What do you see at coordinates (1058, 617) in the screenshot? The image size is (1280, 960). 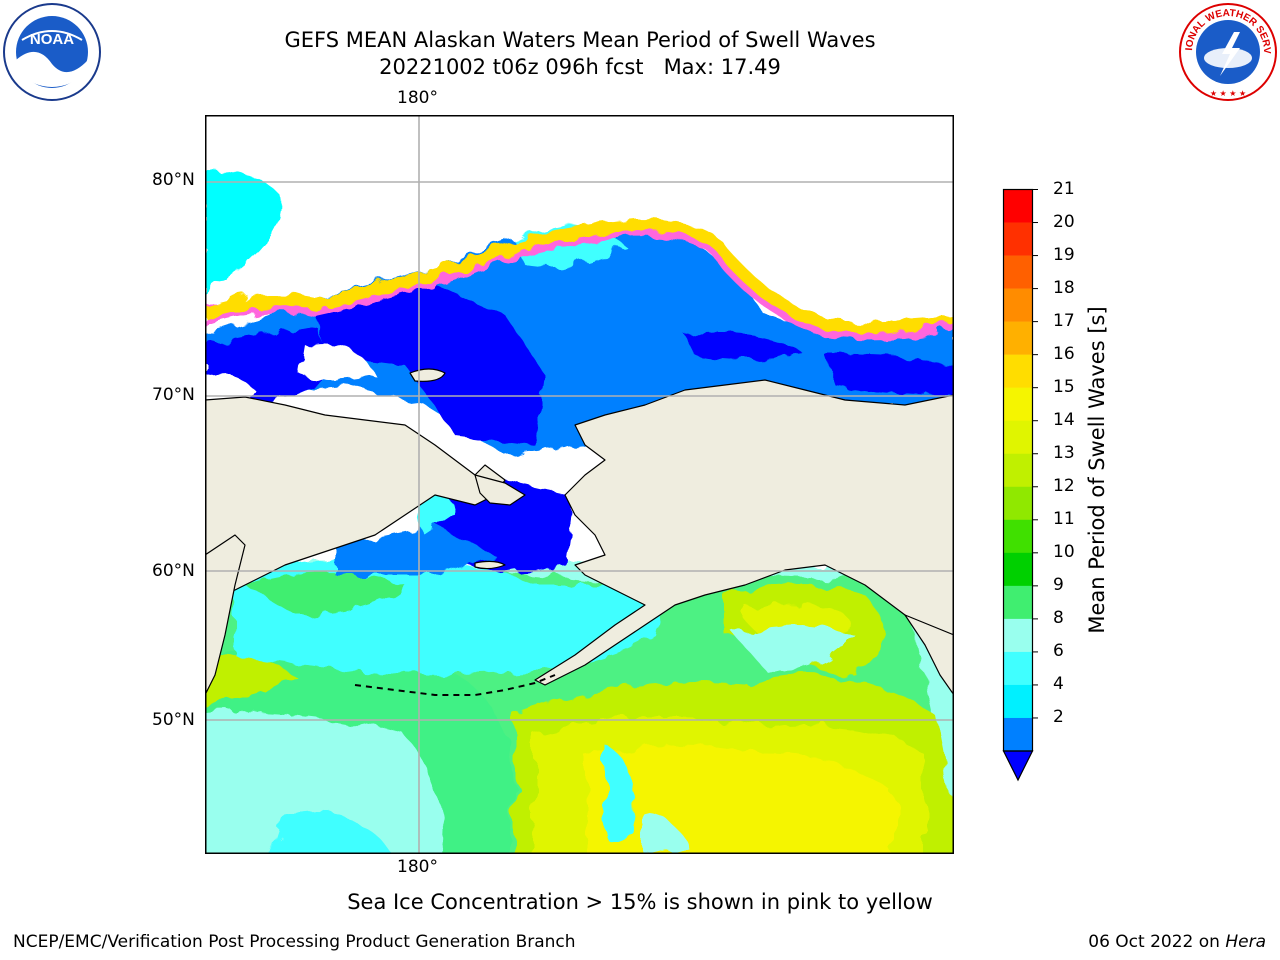 I see `colorbar-tick-label: 8` at bounding box center [1058, 617].